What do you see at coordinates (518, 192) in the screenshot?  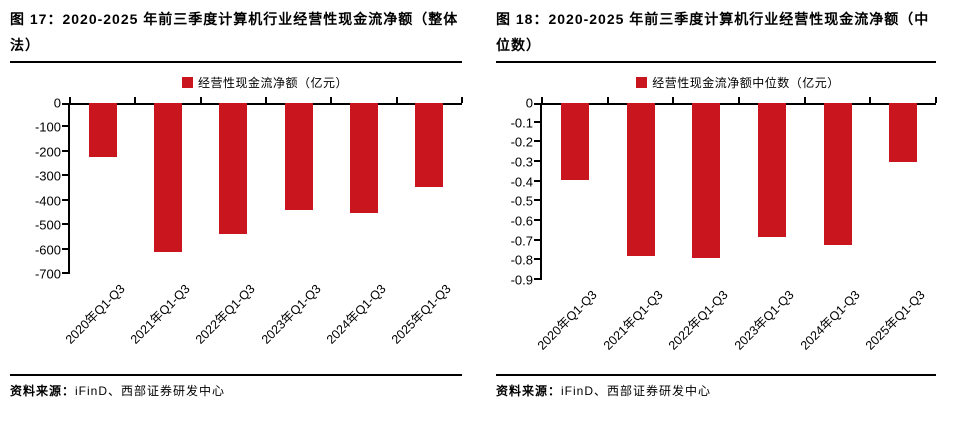 I see `y-axis: 0 -0.1 -0.2 -0.3 -0.4 -0.5 -0.6 -0.7 -0.8 -0.9` at bounding box center [518, 192].